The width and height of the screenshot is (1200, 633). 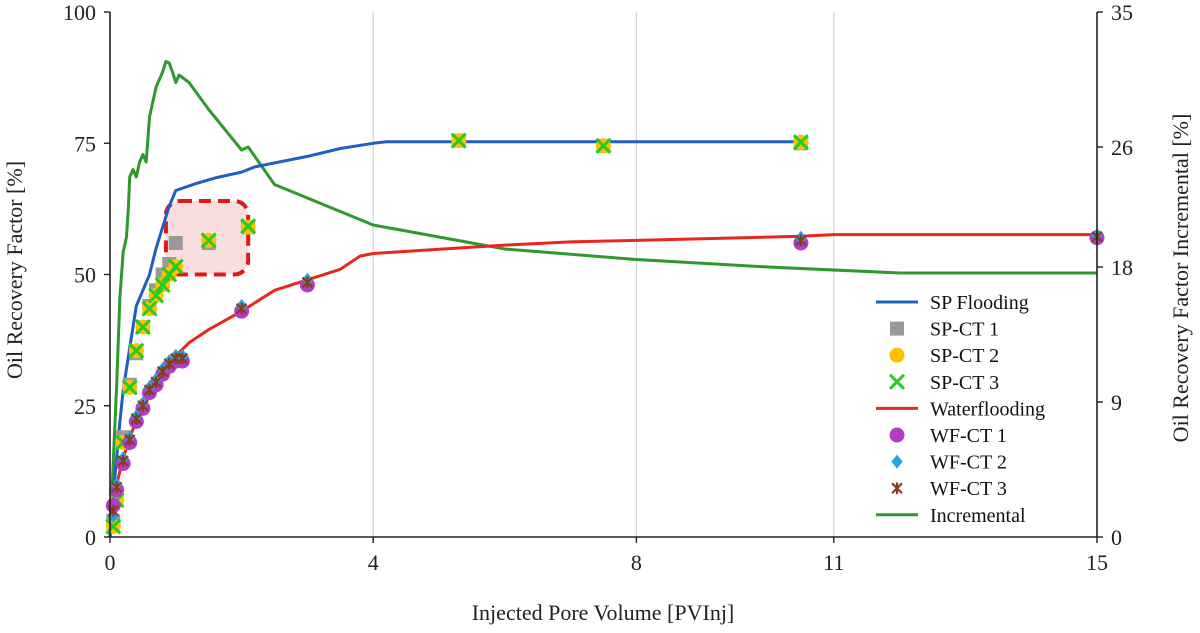 I want to click on y2-axis-title: Oil Recovery Factor Incremental [%], so click(x=1180, y=278).